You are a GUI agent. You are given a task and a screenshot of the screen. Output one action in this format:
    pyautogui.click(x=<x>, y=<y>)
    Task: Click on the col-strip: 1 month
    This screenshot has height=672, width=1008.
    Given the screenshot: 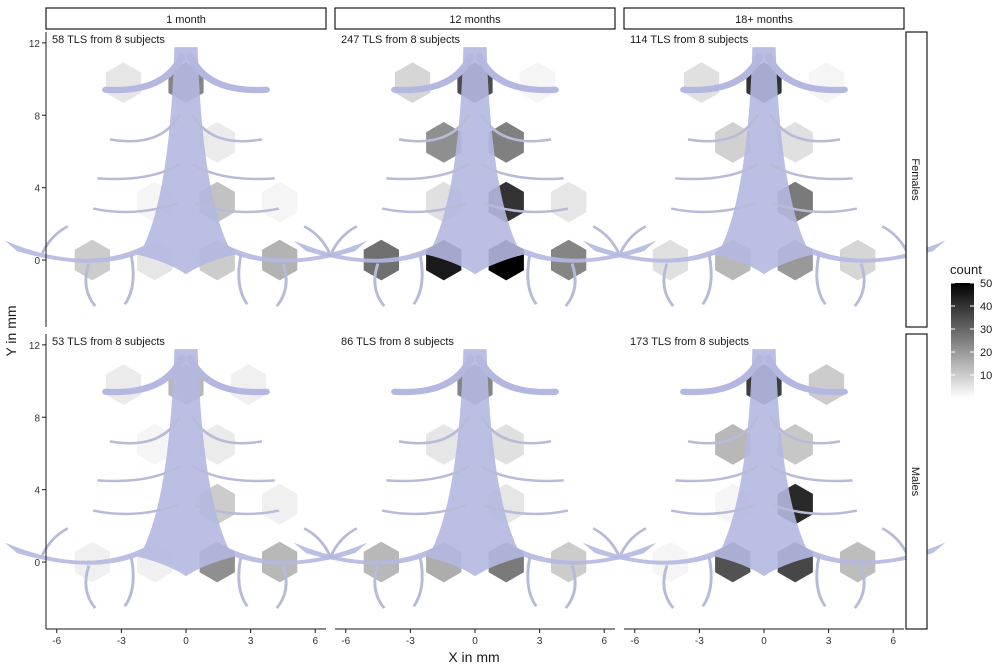 What is the action you would take?
    pyautogui.click(x=186, y=18)
    